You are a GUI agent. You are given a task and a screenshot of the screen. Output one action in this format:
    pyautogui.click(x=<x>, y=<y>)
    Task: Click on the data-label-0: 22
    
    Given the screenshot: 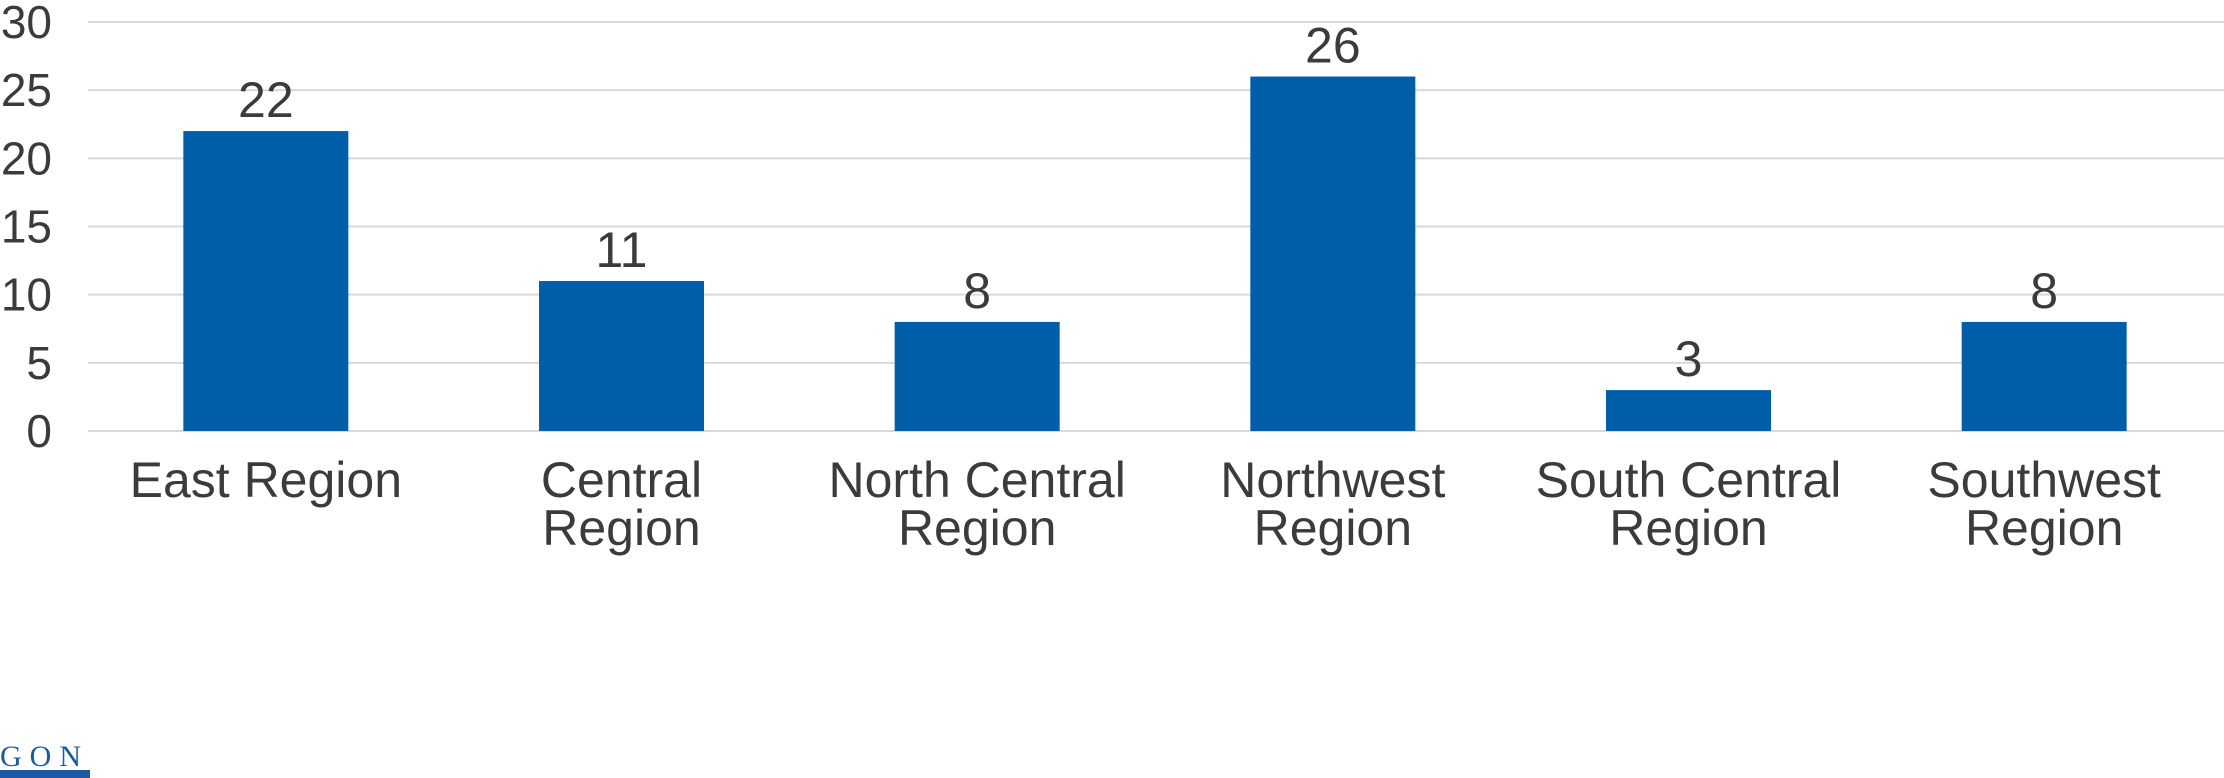 What is the action you would take?
    pyautogui.click(x=266, y=100)
    